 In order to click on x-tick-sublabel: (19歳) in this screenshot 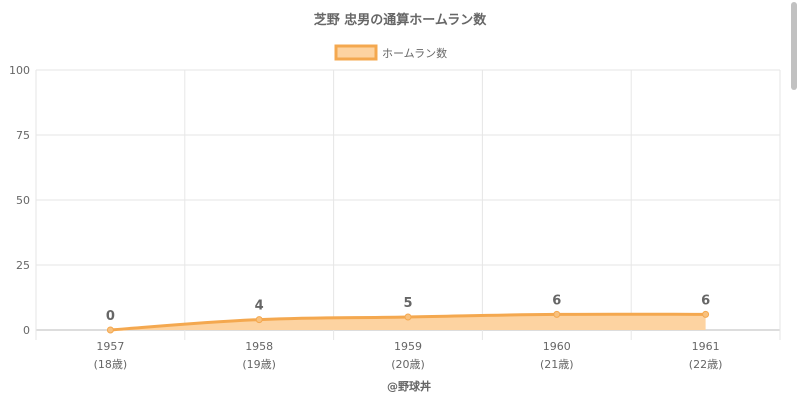, I will do `click(259, 364)`.